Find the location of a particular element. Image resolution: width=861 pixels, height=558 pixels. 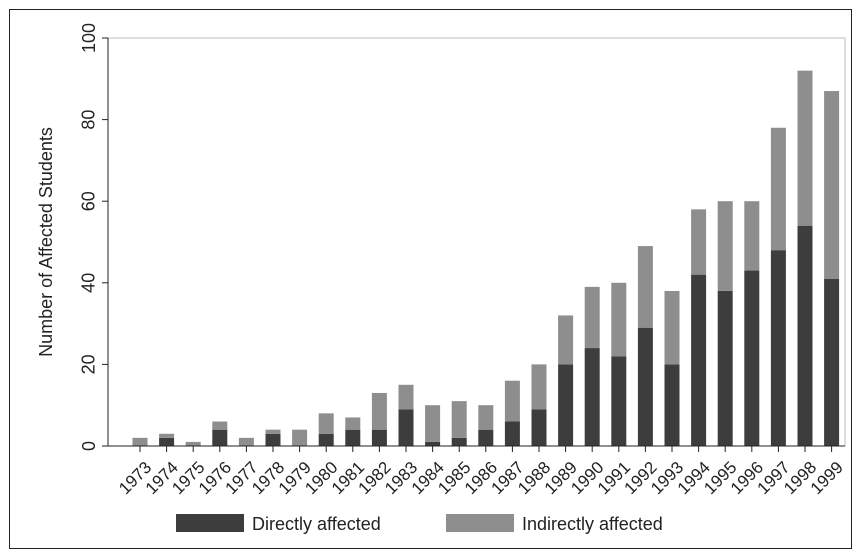

bar-indirectly-1988 is located at coordinates (539, 387).